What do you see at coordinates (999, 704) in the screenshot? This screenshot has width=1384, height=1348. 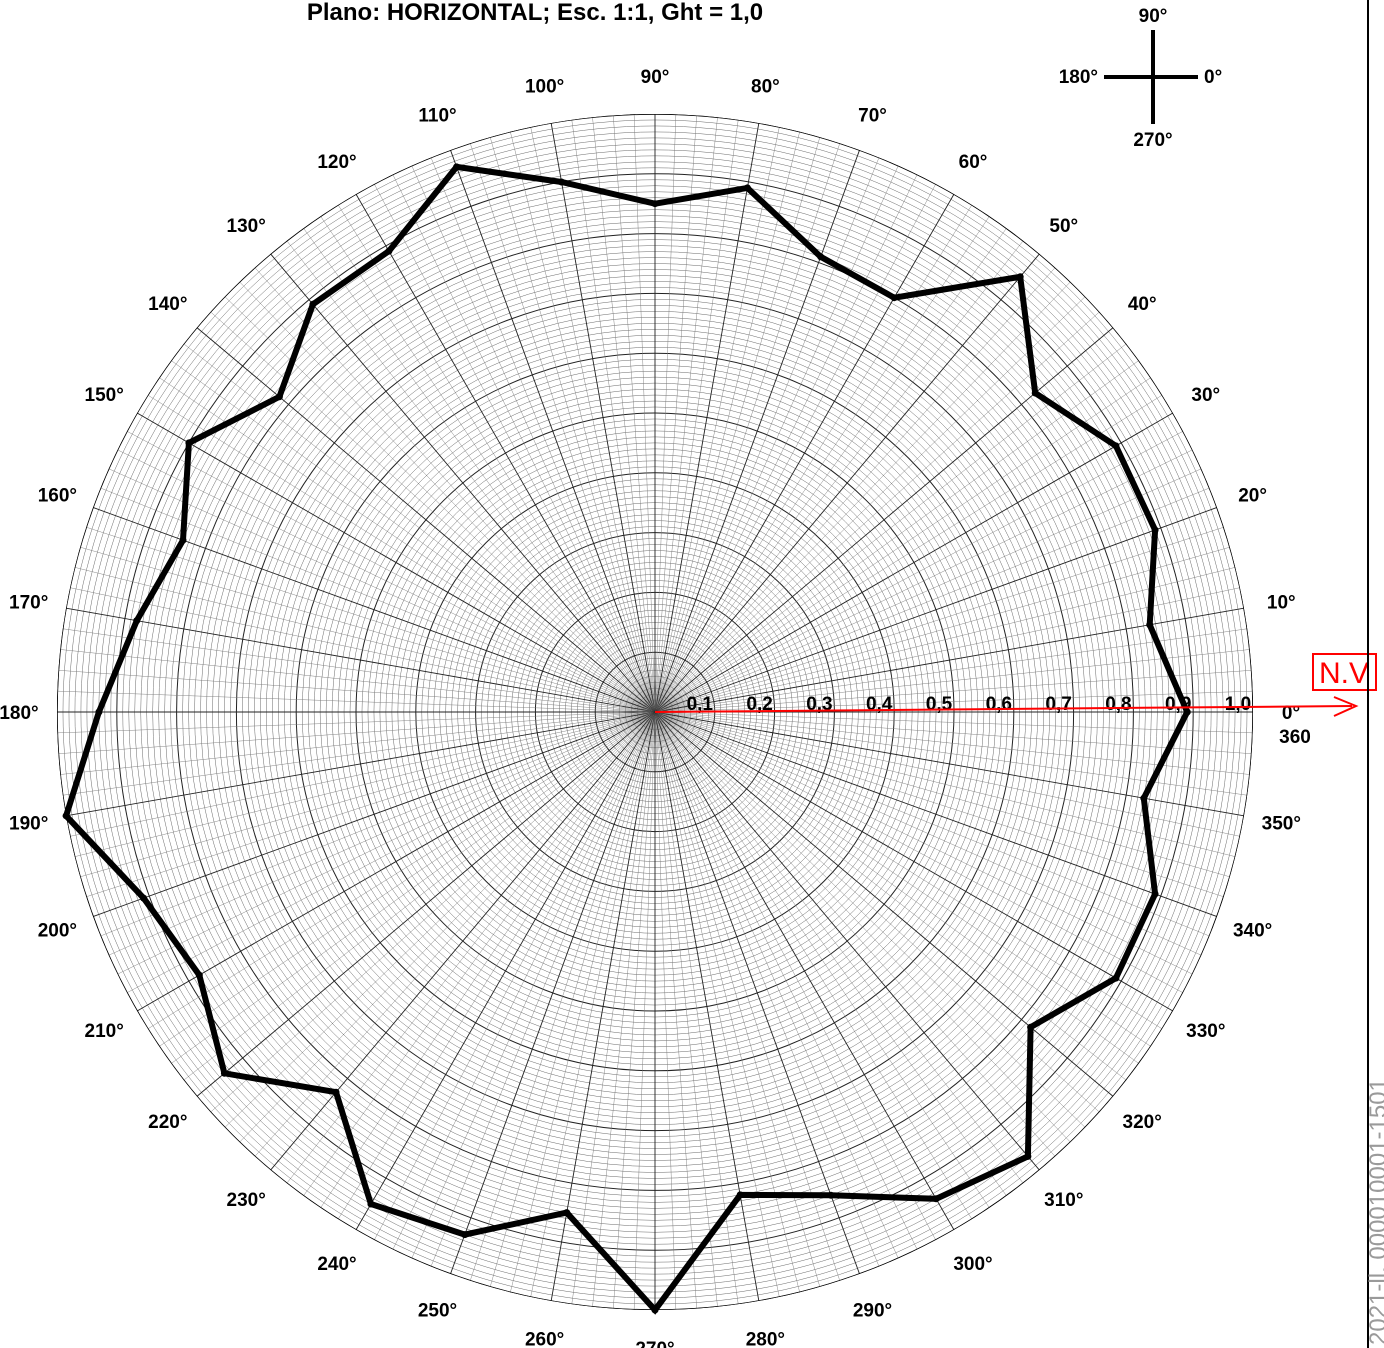 I see `radial-tick-label: 0,6` at bounding box center [999, 704].